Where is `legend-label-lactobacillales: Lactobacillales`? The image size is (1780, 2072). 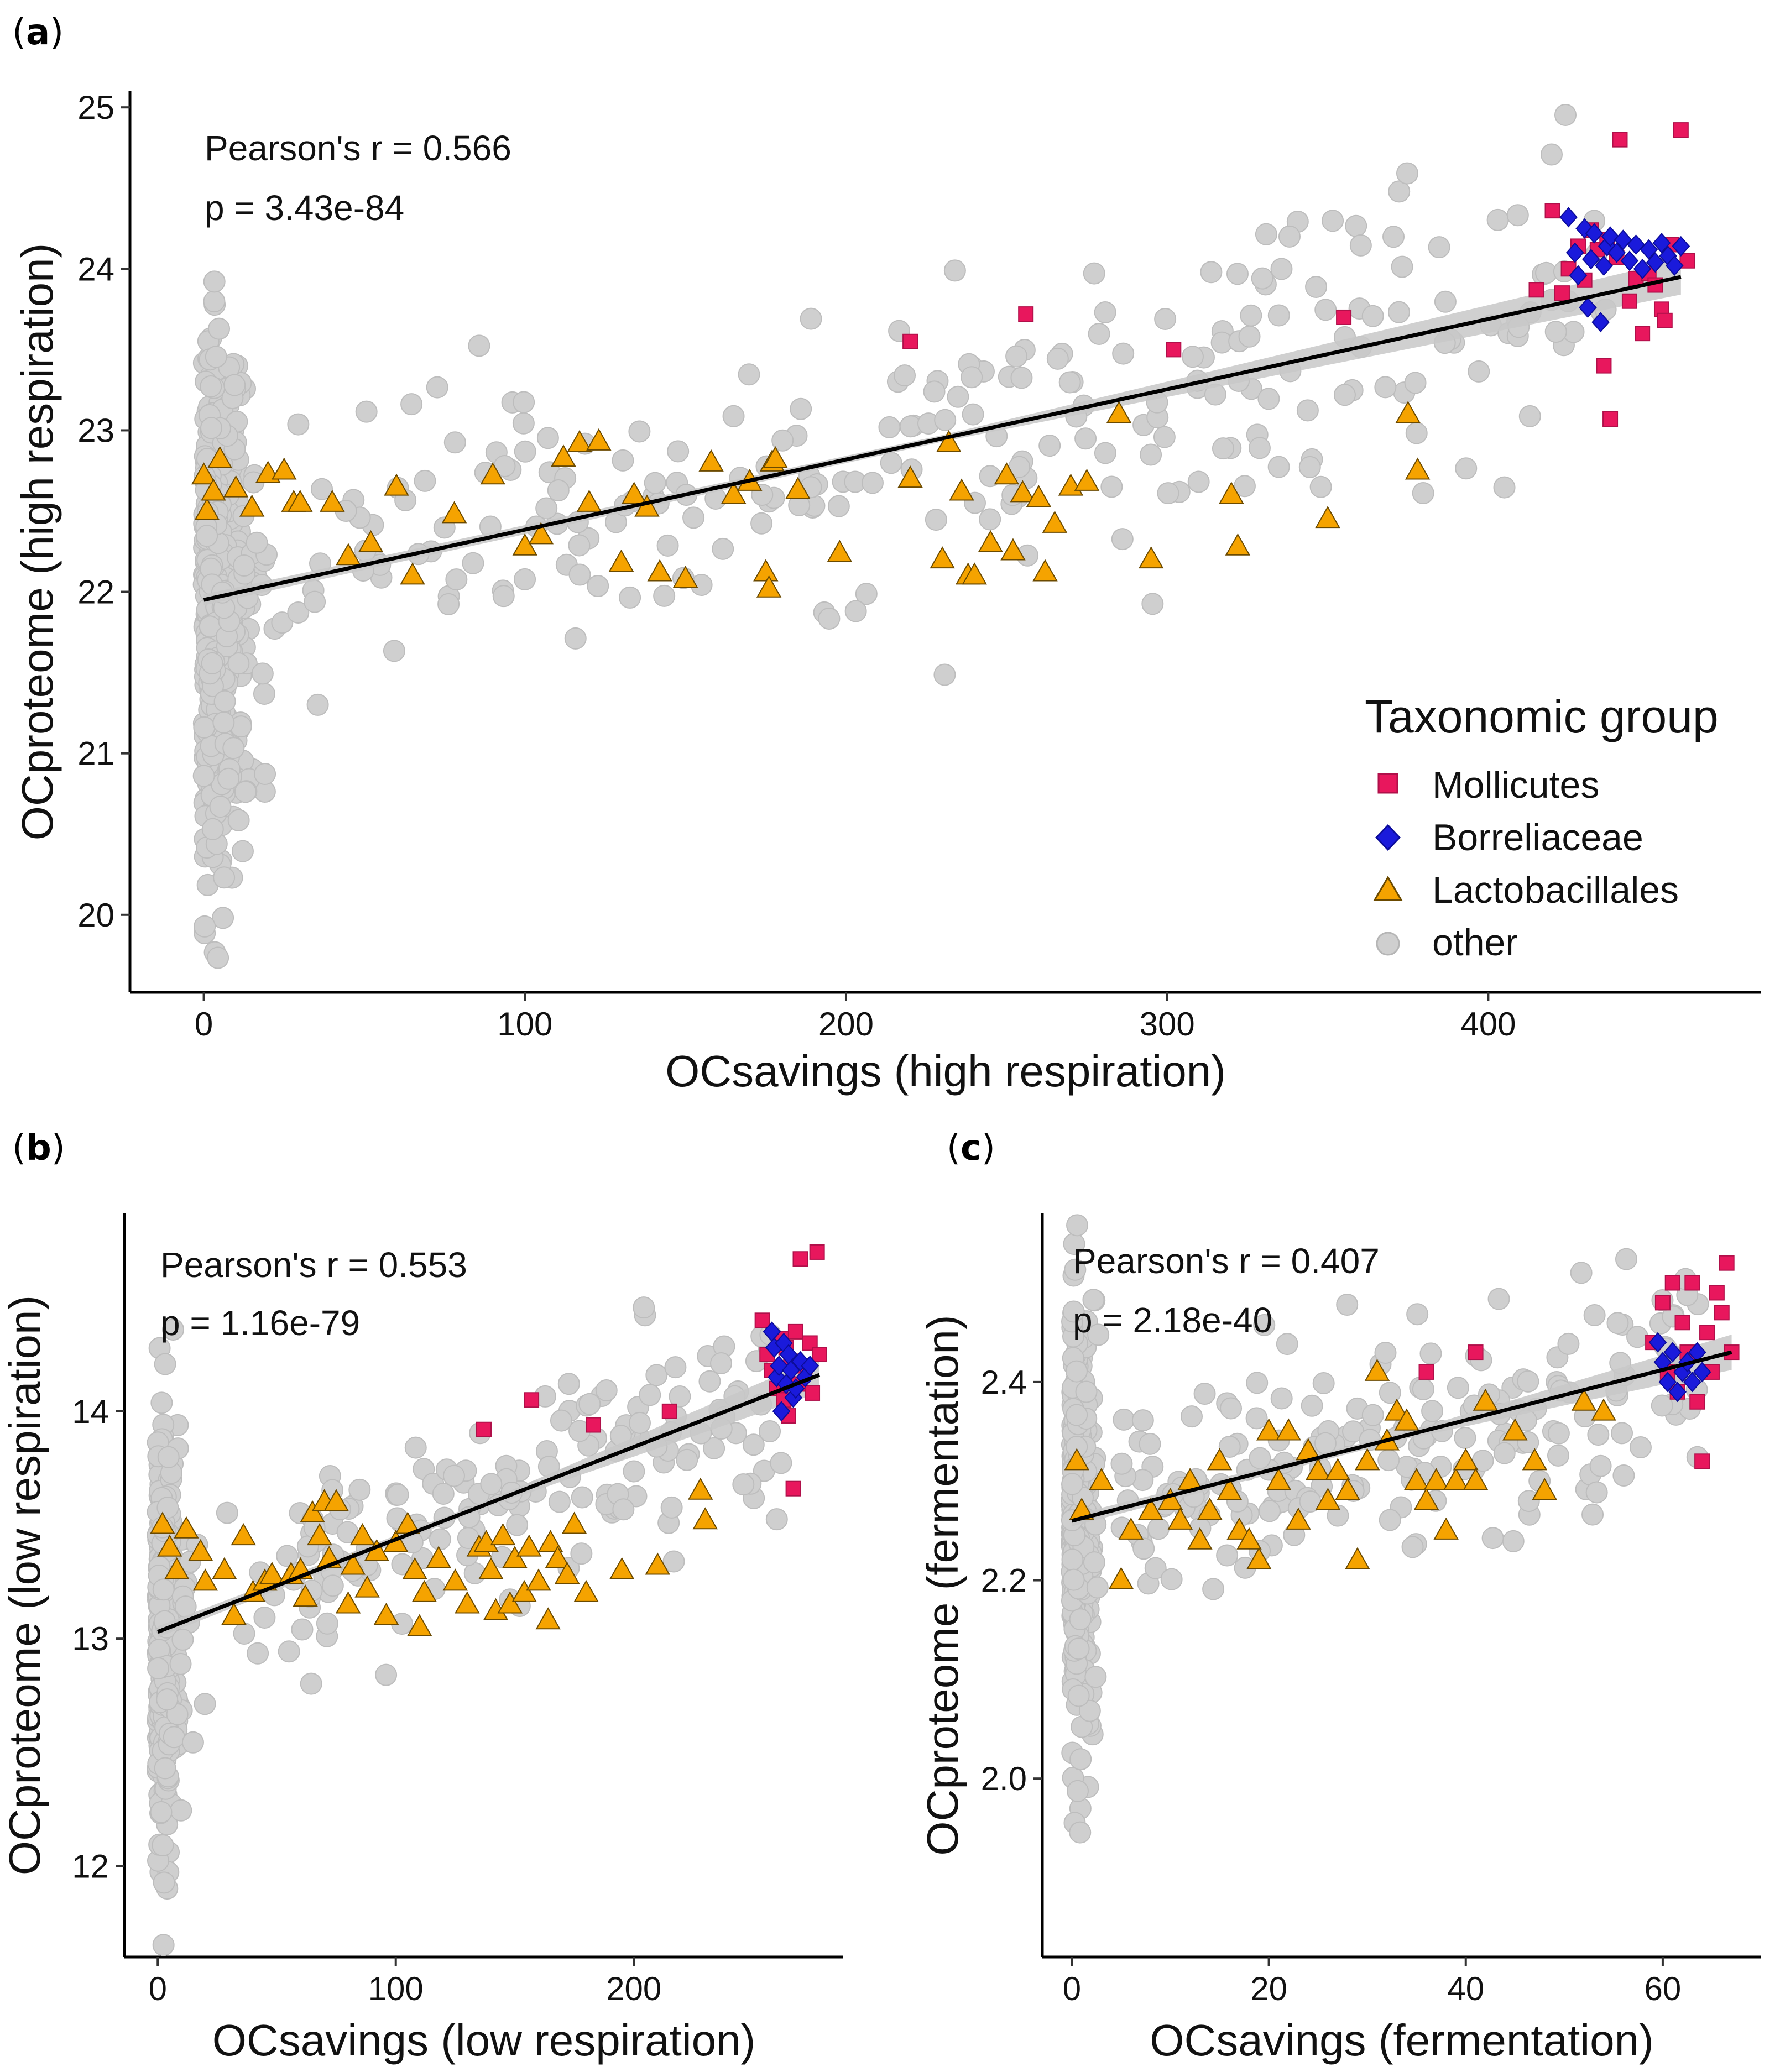 legend-label-lactobacillales: Lactobacillales is located at coordinates (1555, 890).